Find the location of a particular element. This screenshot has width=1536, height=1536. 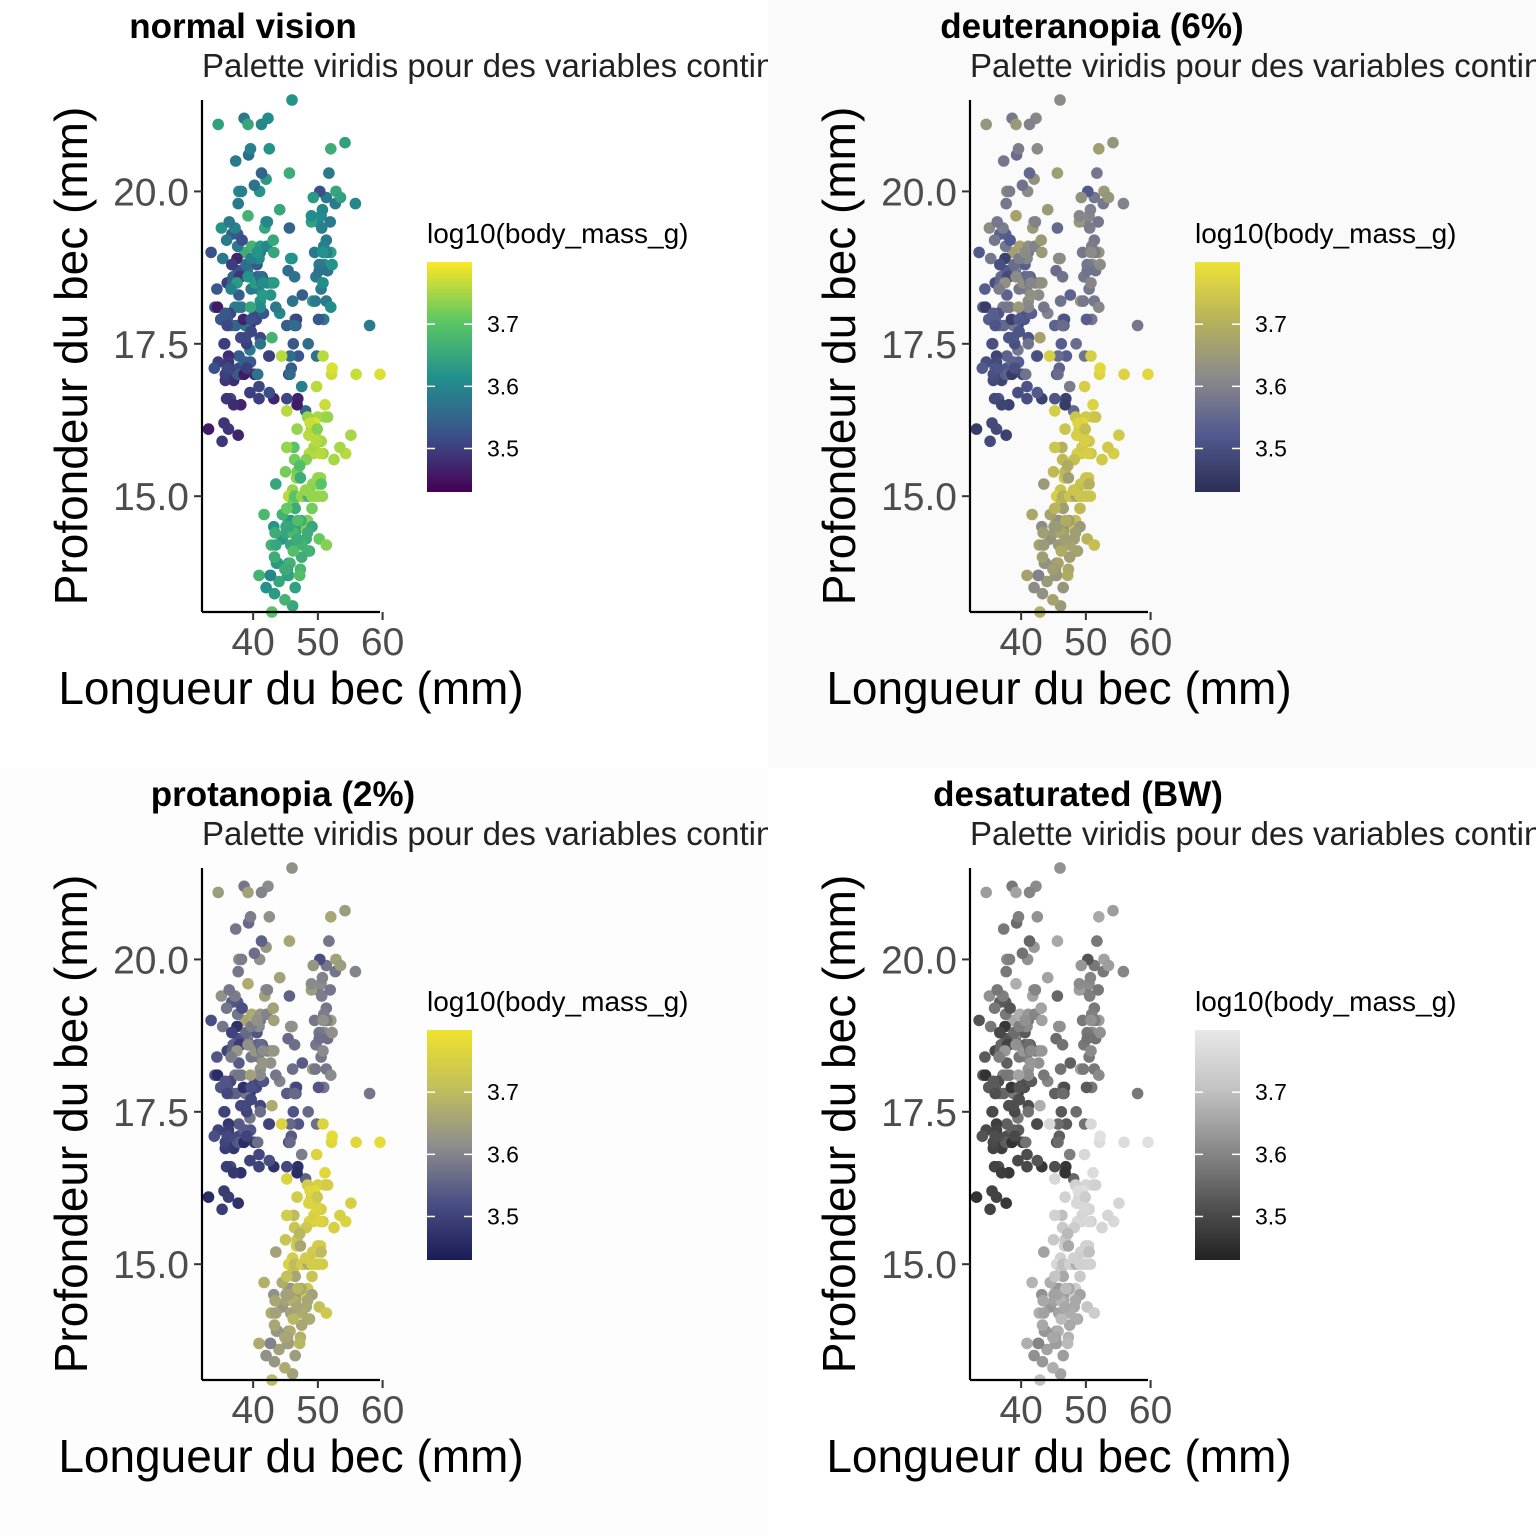

x-axis-label: Longueur du bec (mm) is located at coordinates (290, 1456).